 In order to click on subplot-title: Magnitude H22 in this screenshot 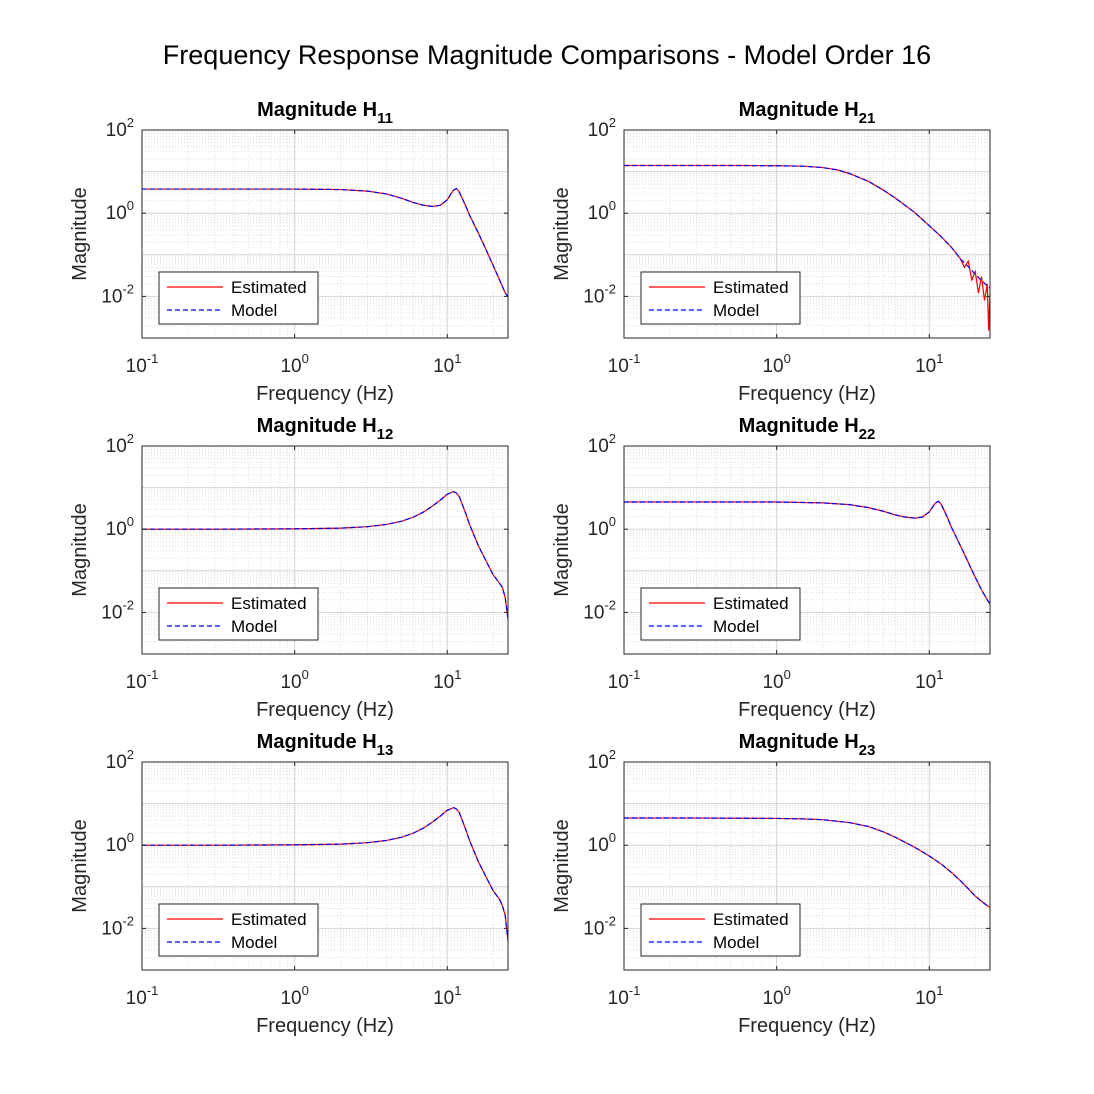, I will do `click(807, 429)`.